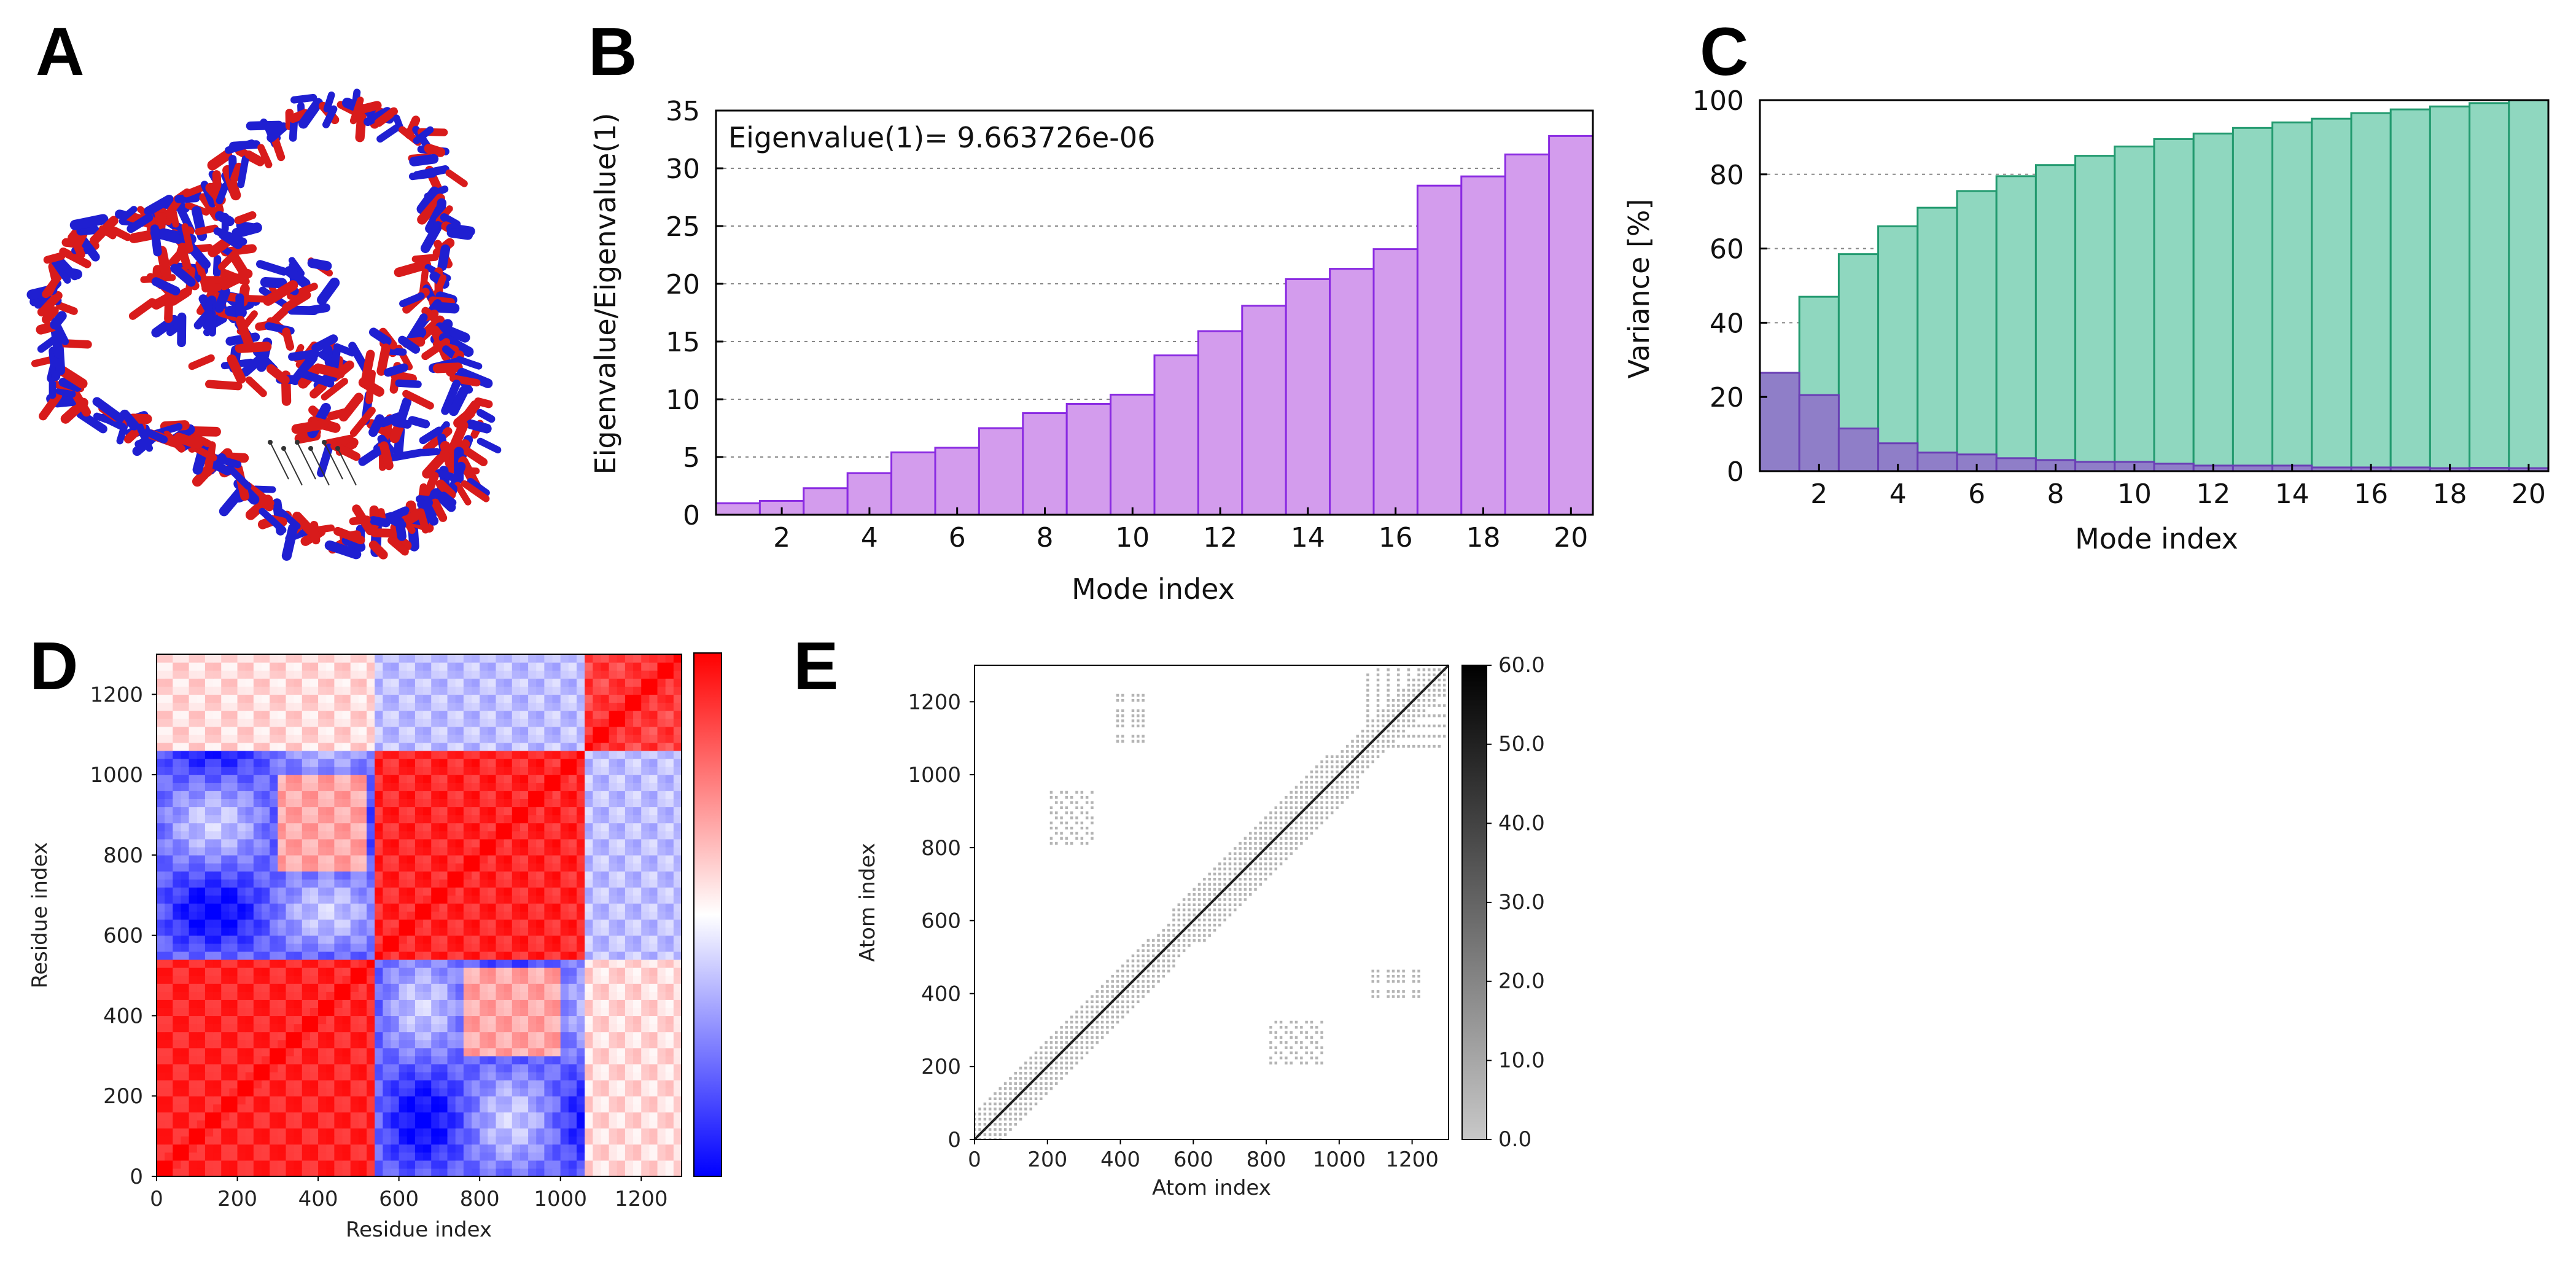 This screenshot has height=1274, width=2576. Describe the element at coordinates (1483, 537) in the screenshot. I see `x-tick-label: 18` at that location.